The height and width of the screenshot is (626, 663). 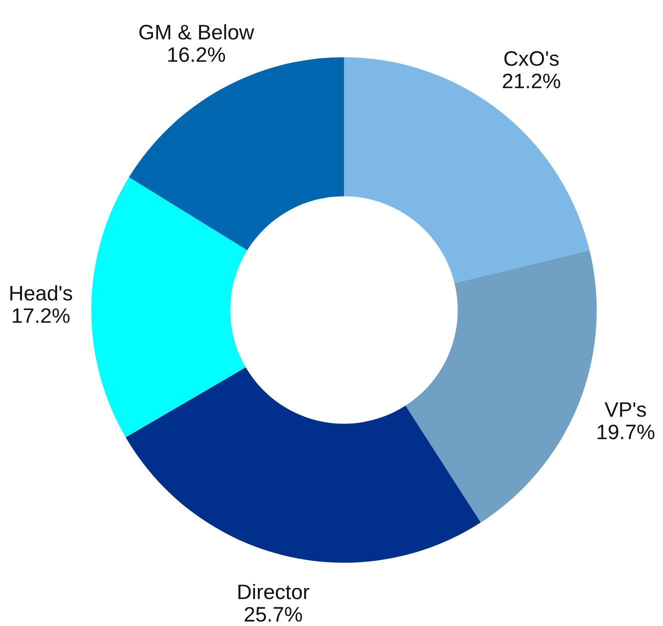 I want to click on data-label: 16.2%, so click(x=197, y=54).